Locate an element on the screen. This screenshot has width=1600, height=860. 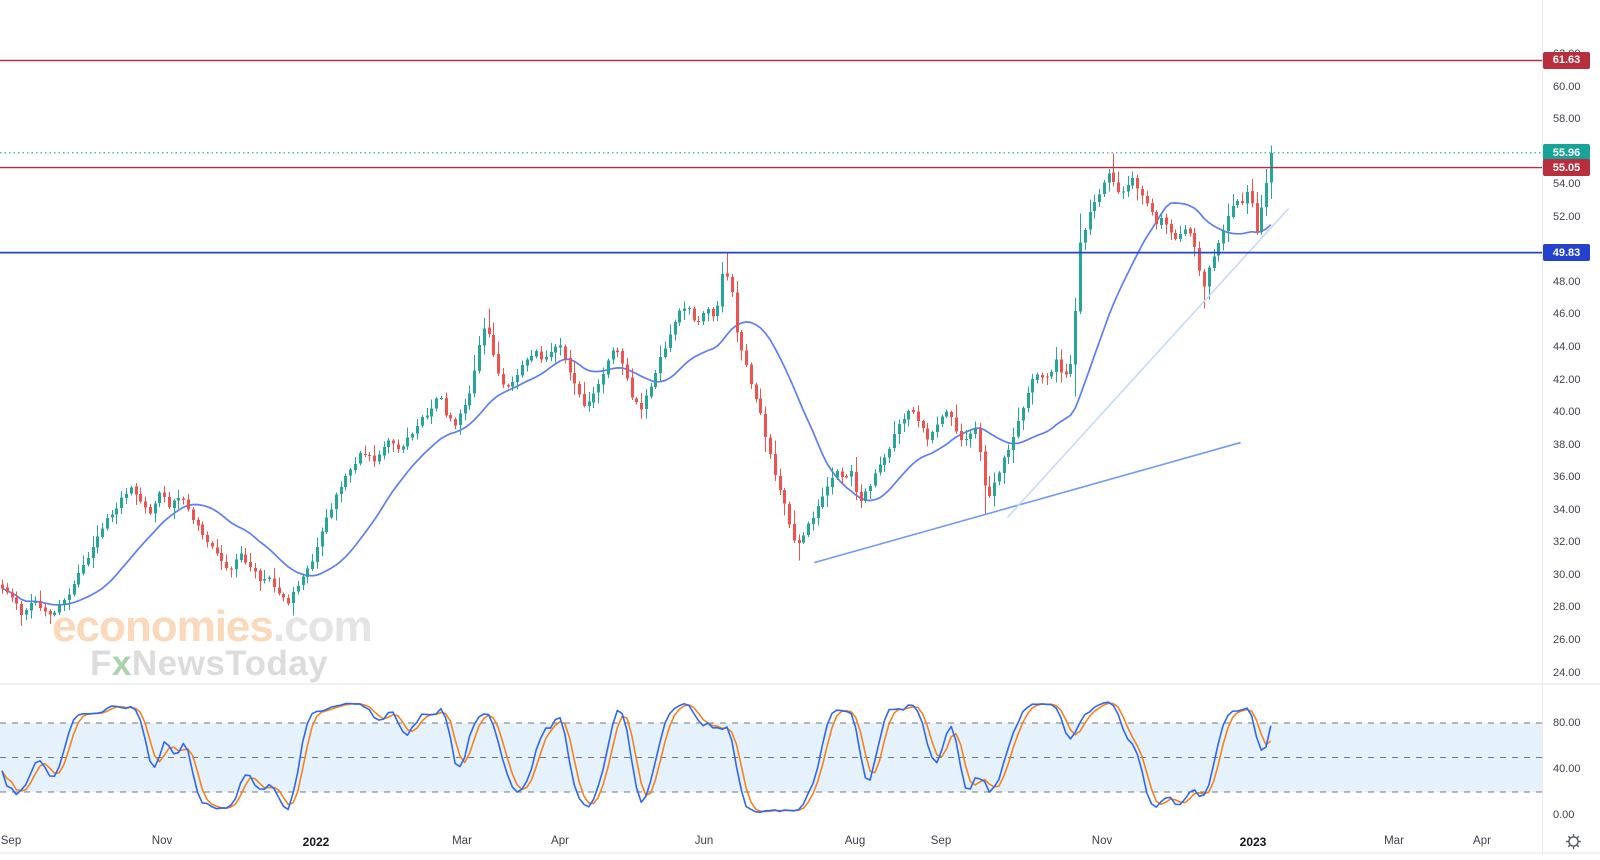
current-price-label: 55.96 is located at coordinates (1566, 153).